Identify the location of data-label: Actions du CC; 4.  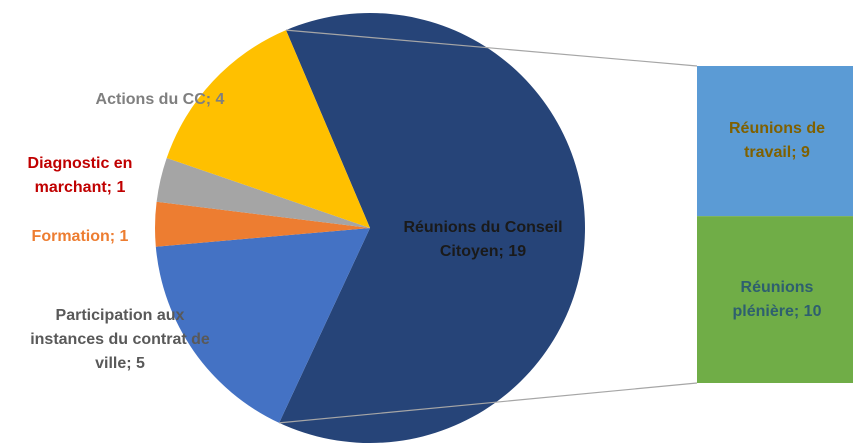
(160, 99).